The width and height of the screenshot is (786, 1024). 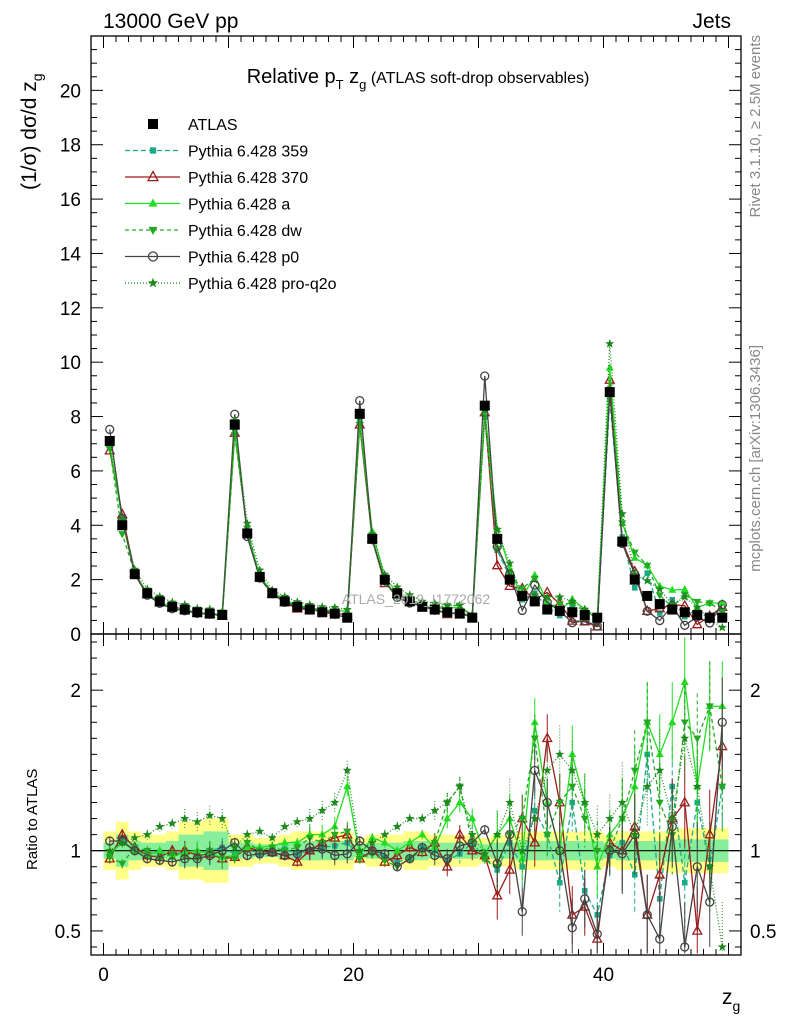 I want to click on ratio-tick-label-left: 1, so click(x=75, y=852).